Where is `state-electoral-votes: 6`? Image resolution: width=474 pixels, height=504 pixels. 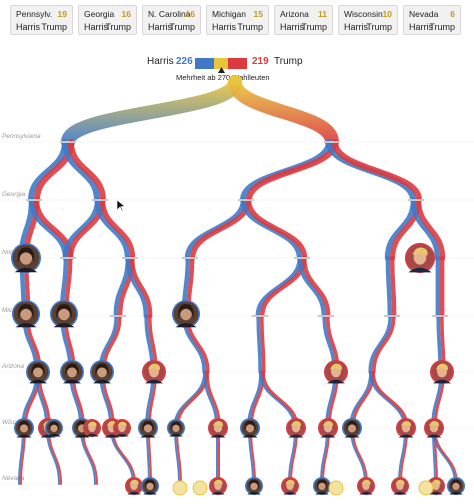 state-electoral-votes: 6 is located at coordinates (452, 14).